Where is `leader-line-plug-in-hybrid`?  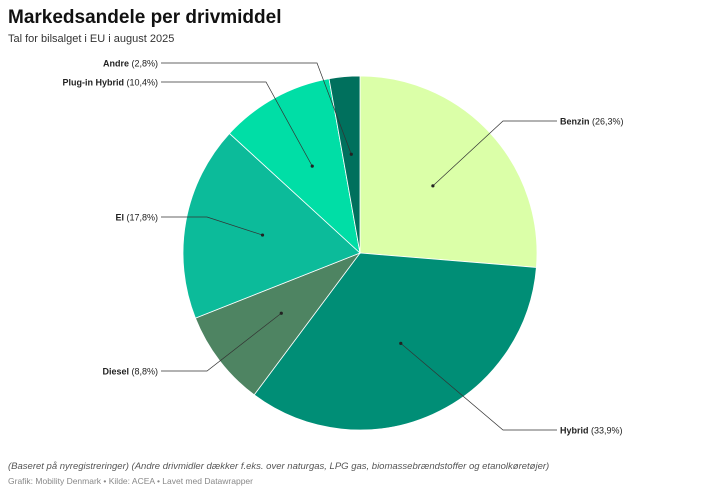 leader-line-plug-in-hybrid is located at coordinates (237, 124).